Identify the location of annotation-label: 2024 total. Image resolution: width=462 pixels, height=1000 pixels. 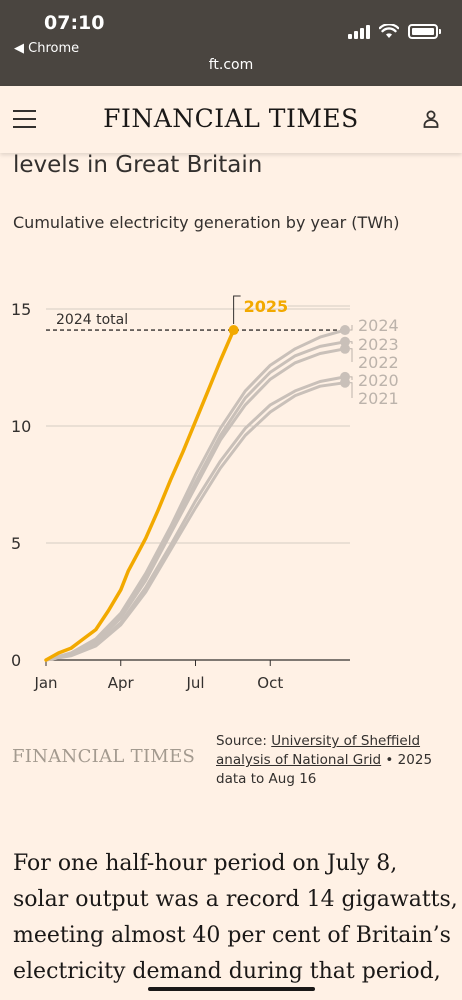
(92, 320).